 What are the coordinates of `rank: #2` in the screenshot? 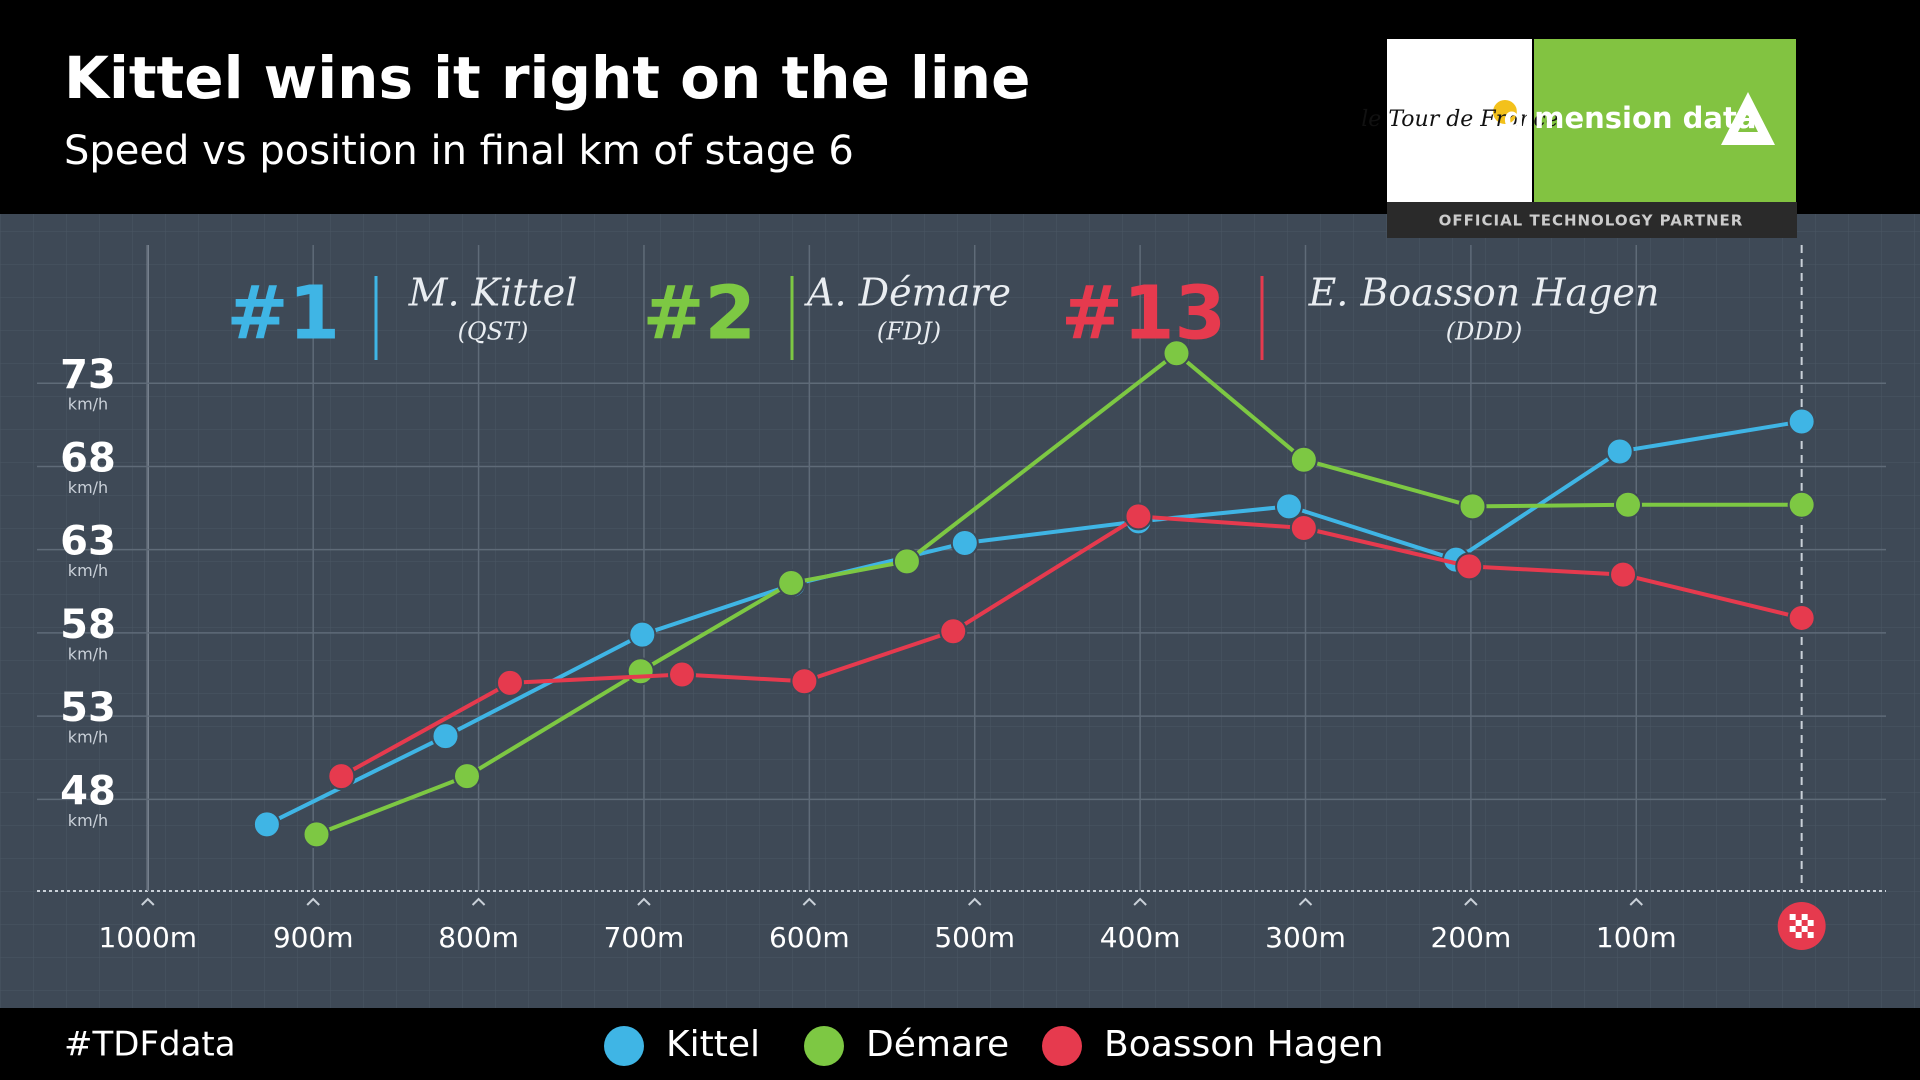 It's located at (700, 314).